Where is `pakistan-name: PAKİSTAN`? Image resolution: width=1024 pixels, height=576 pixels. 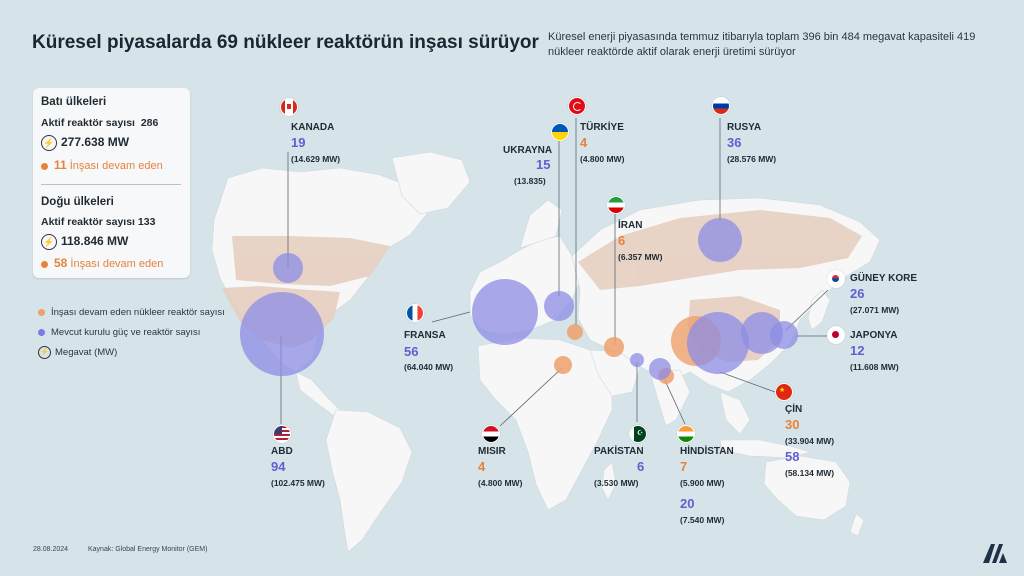 pakistan-name: PAKİSTAN is located at coordinates (619, 451).